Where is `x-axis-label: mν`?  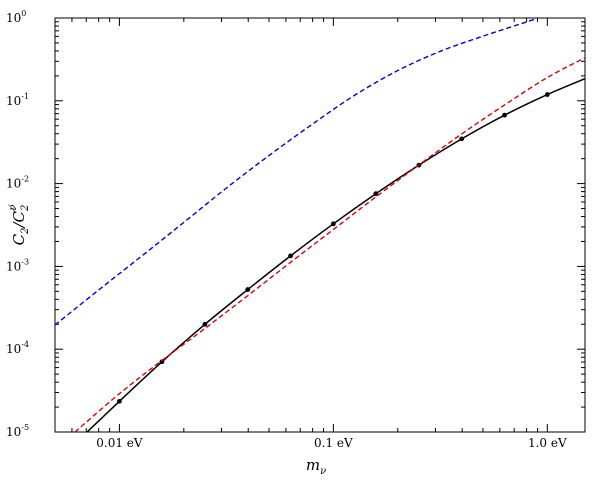
x-axis-label: mν is located at coordinates (316, 466).